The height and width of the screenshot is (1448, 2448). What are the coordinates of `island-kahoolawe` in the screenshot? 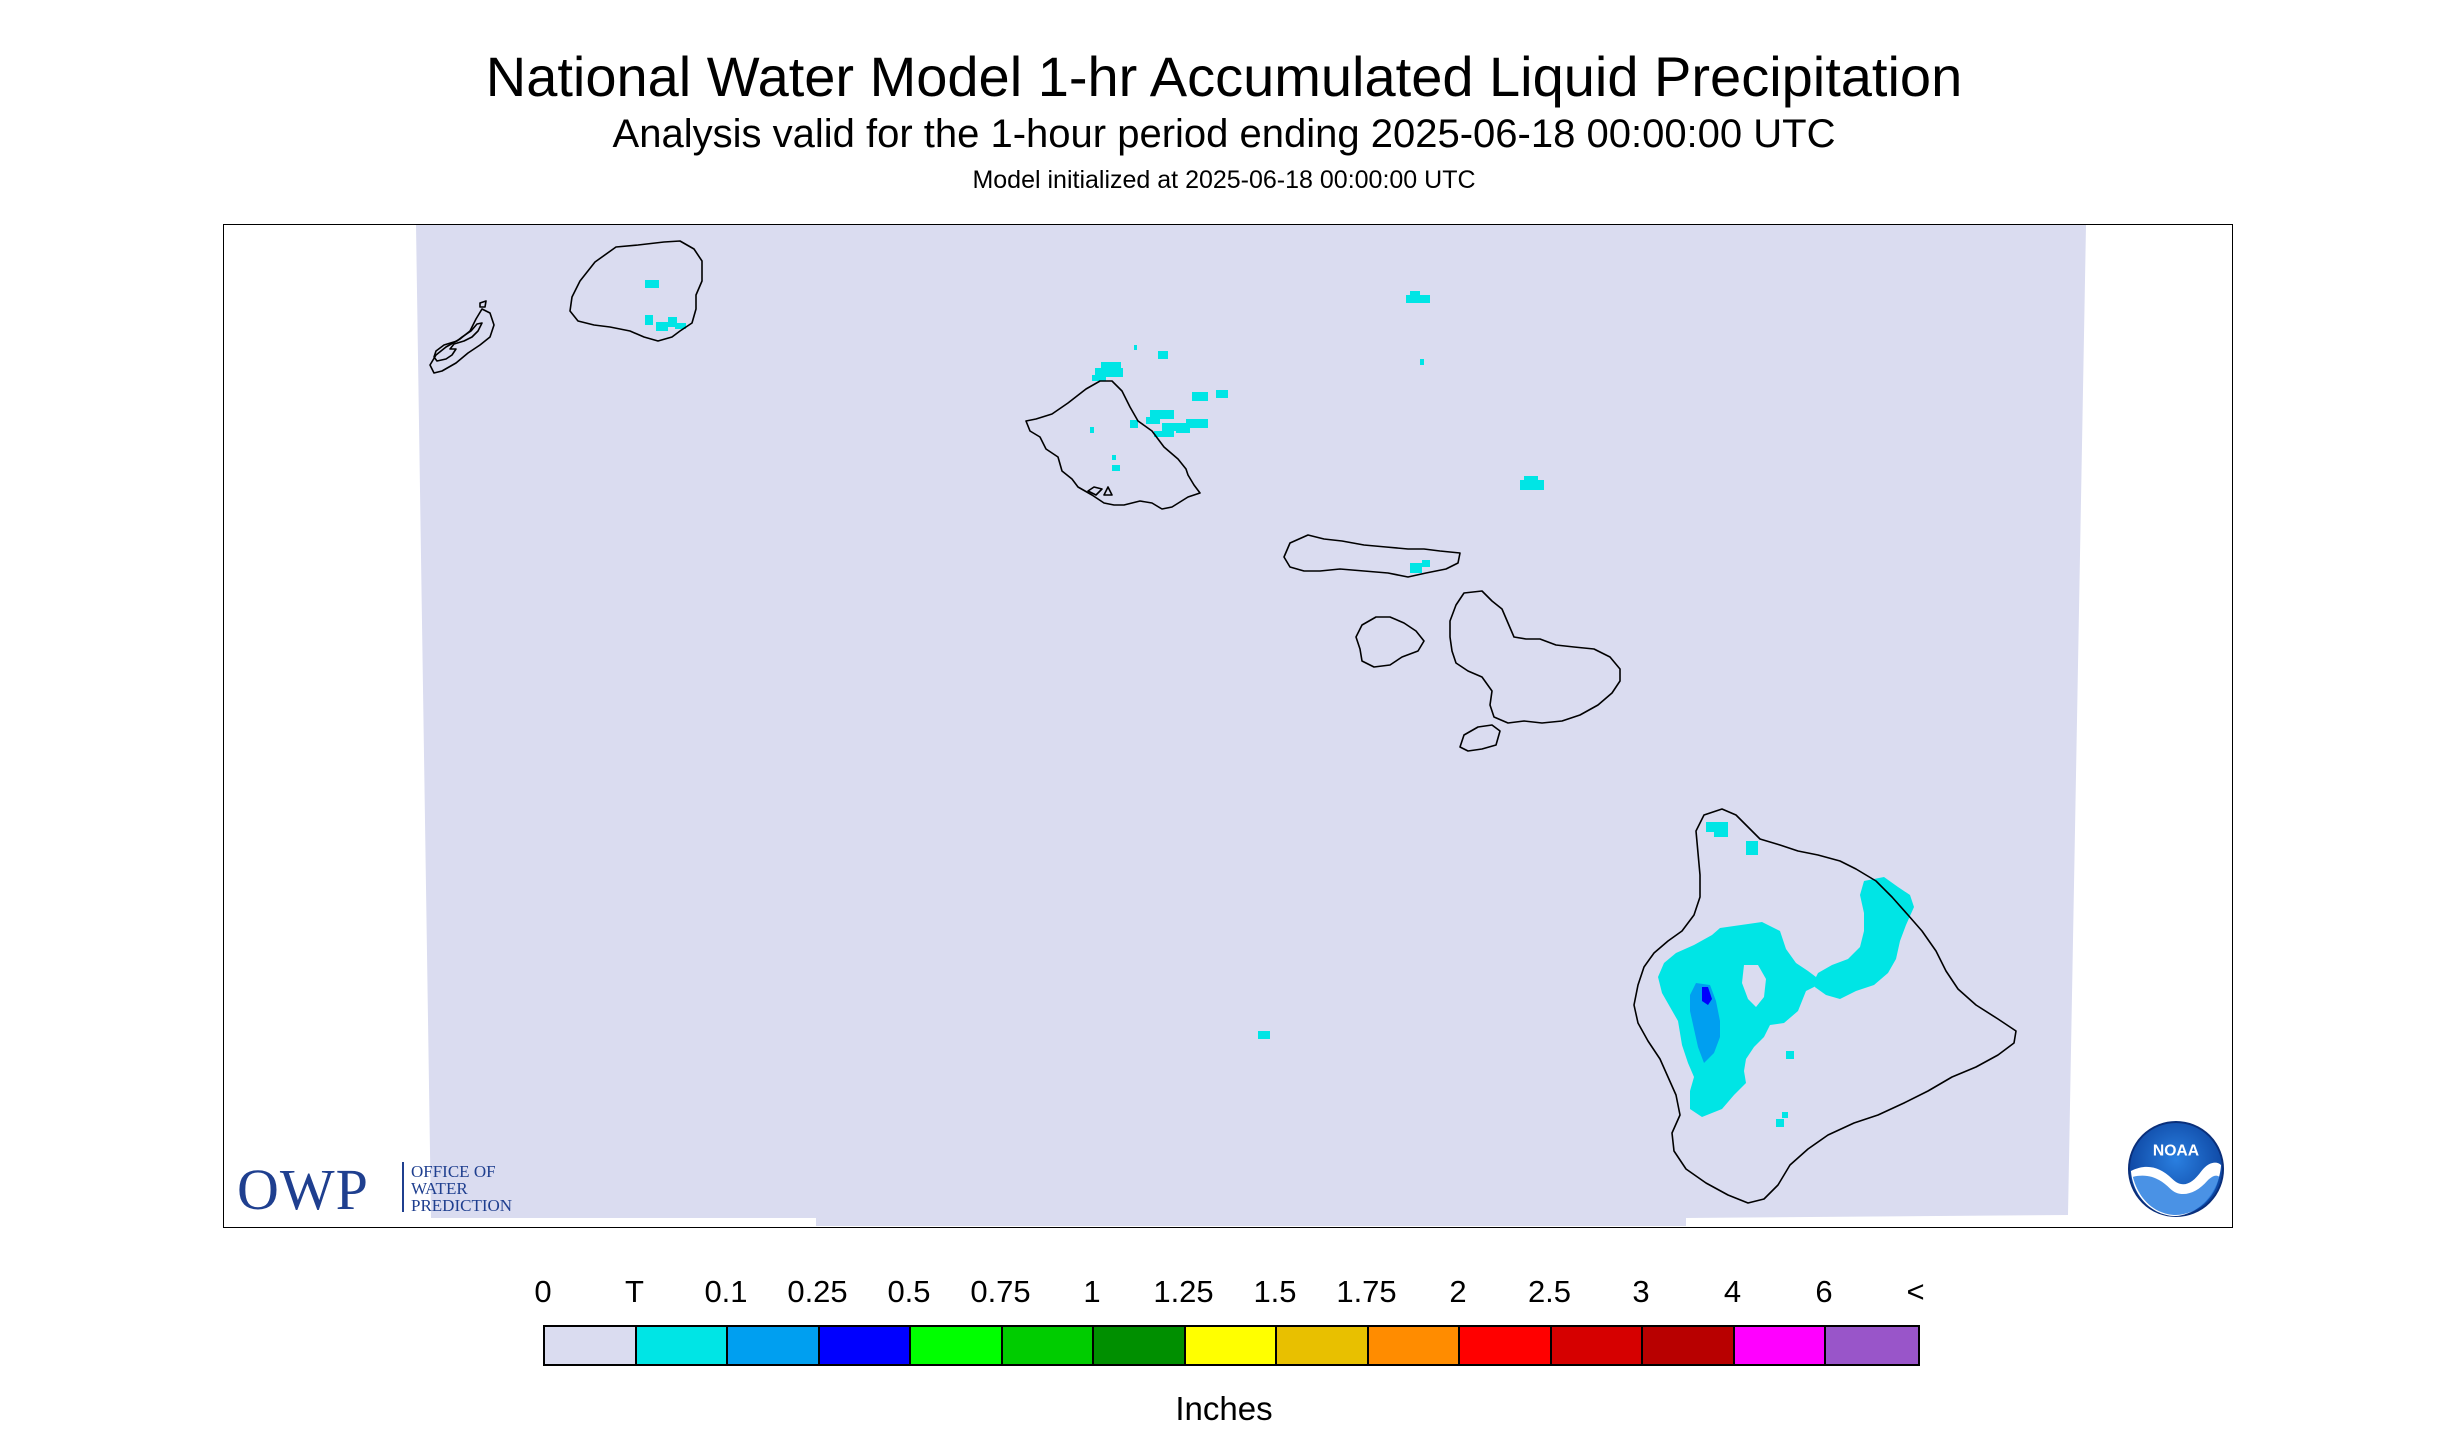 It's located at (1480, 738).